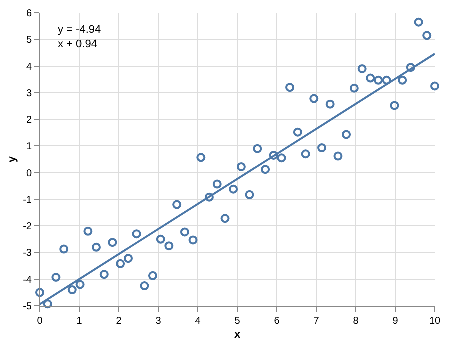 The height and width of the screenshot is (347, 449). Describe the element at coordinates (29, 14) in the screenshot. I see `y-tick-label: 6` at that location.